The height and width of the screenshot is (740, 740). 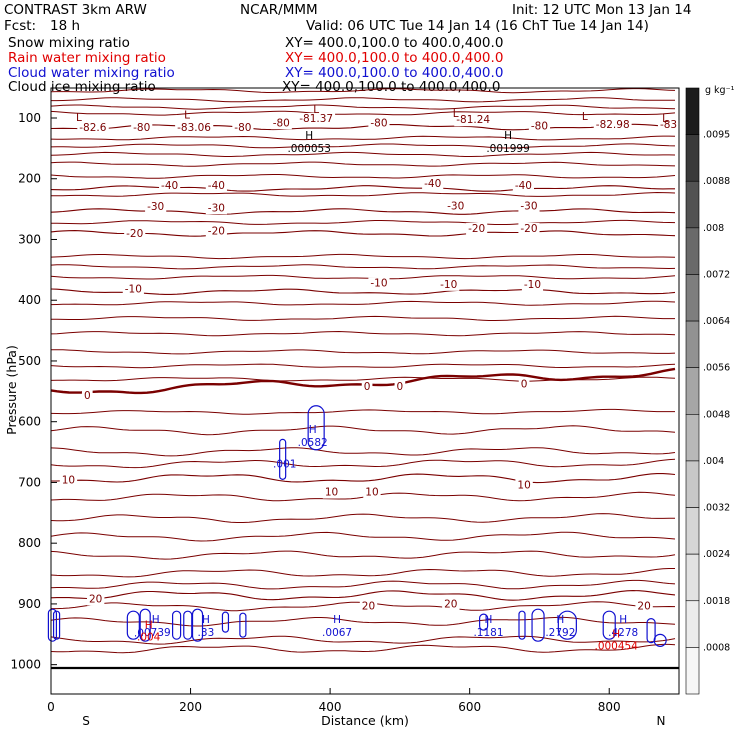 I want to click on colorbar-label: .0048, so click(x=716, y=414).